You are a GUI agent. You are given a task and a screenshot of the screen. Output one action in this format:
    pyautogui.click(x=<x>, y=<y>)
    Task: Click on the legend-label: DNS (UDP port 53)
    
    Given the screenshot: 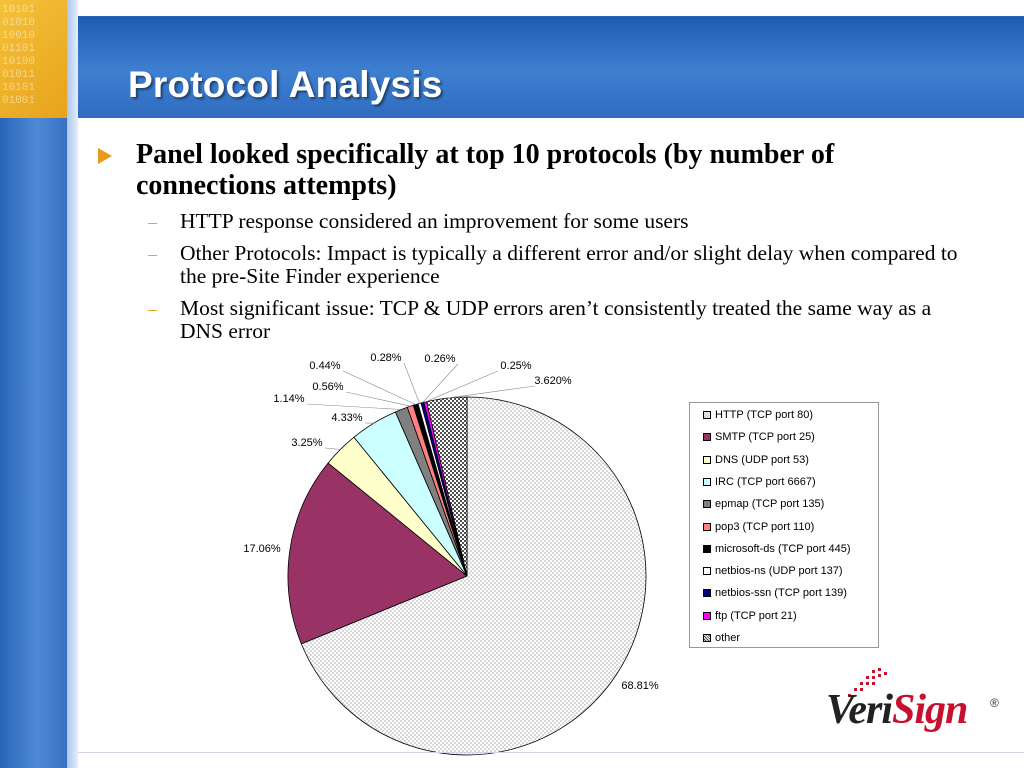 What is the action you would take?
    pyautogui.click(x=762, y=459)
    